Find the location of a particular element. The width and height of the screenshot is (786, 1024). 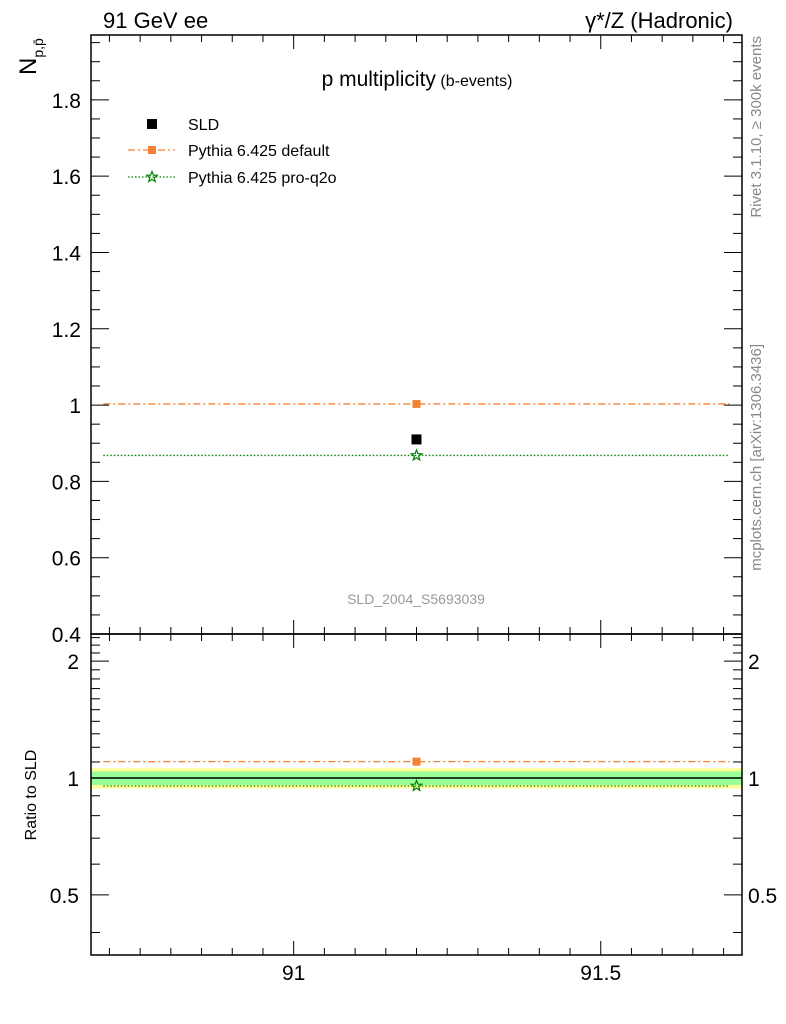

ratio-point-pythia-default is located at coordinates (416, 761).